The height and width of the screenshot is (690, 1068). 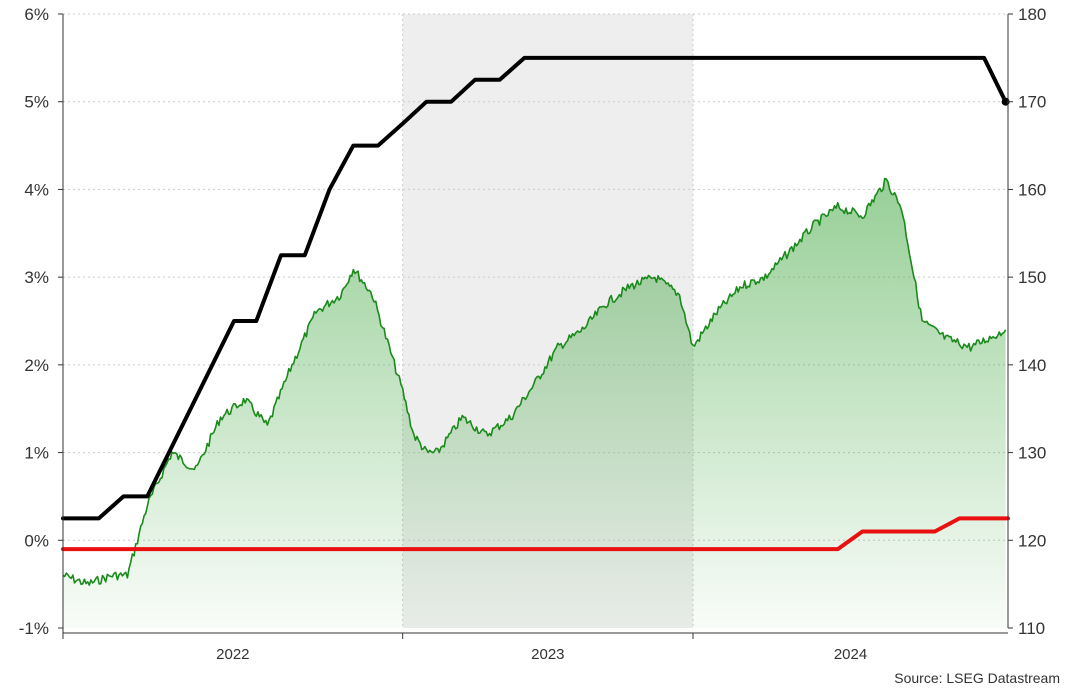 I want to click on right-tick-label: 120, so click(x=1032, y=540).